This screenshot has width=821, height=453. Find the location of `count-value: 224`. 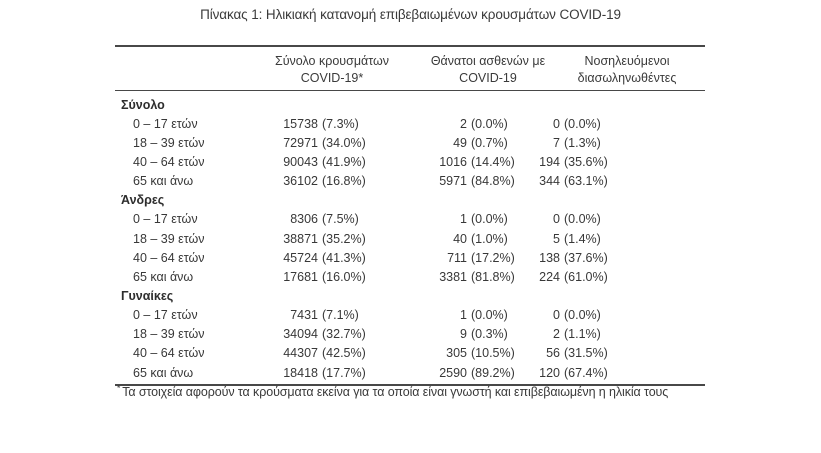

count-value: 224 is located at coordinates (549, 276).